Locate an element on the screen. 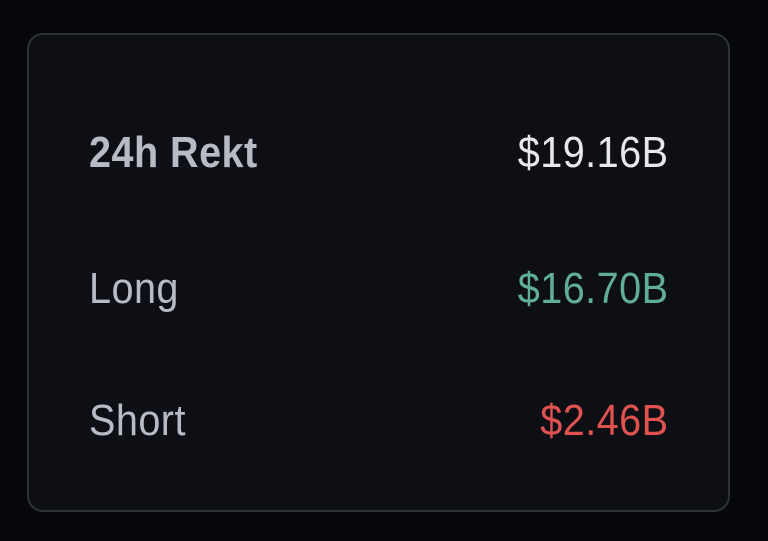 The width and height of the screenshot is (768, 541). short-label: Short is located at coordinates (137, 420).